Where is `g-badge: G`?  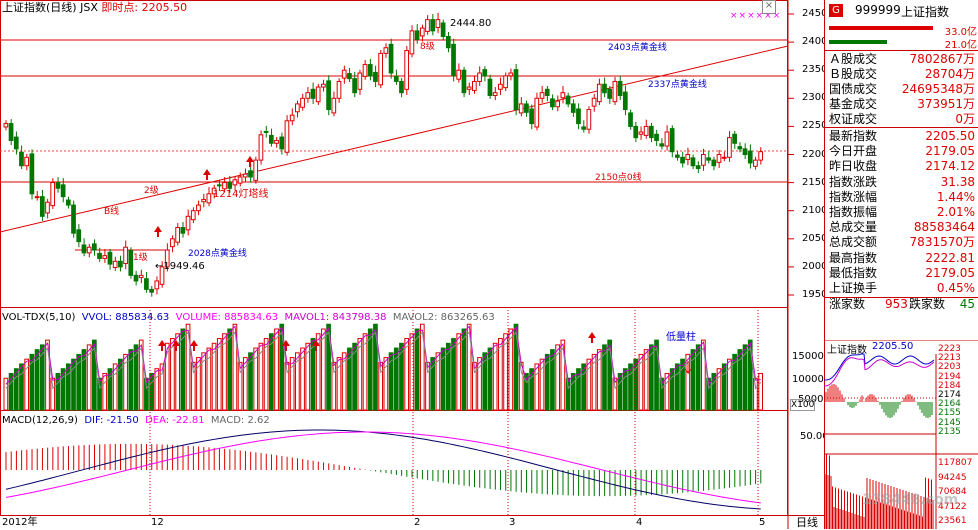 g-badge: G is located at coordinates (836, 10).